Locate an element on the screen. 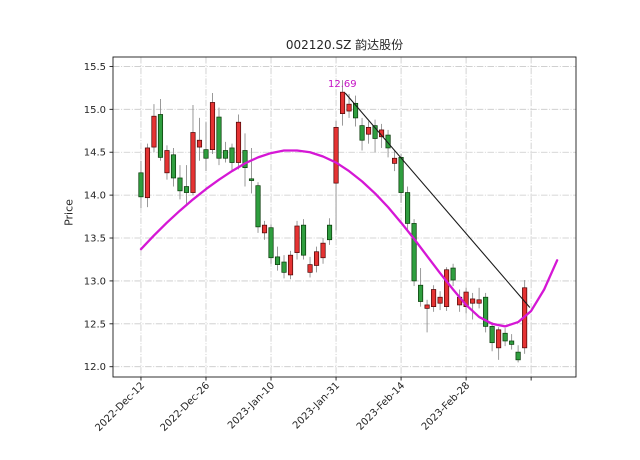 This screenshot has height=460, width=640. y-axis-title: Price is located at coordinates (69, 212).